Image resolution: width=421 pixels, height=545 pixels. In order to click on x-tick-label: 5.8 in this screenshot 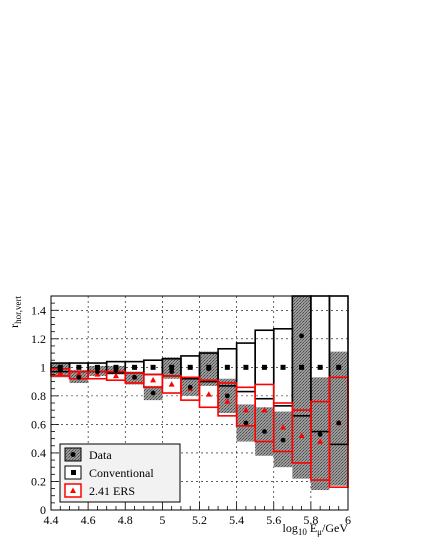, I will do `click(310, 520)`.